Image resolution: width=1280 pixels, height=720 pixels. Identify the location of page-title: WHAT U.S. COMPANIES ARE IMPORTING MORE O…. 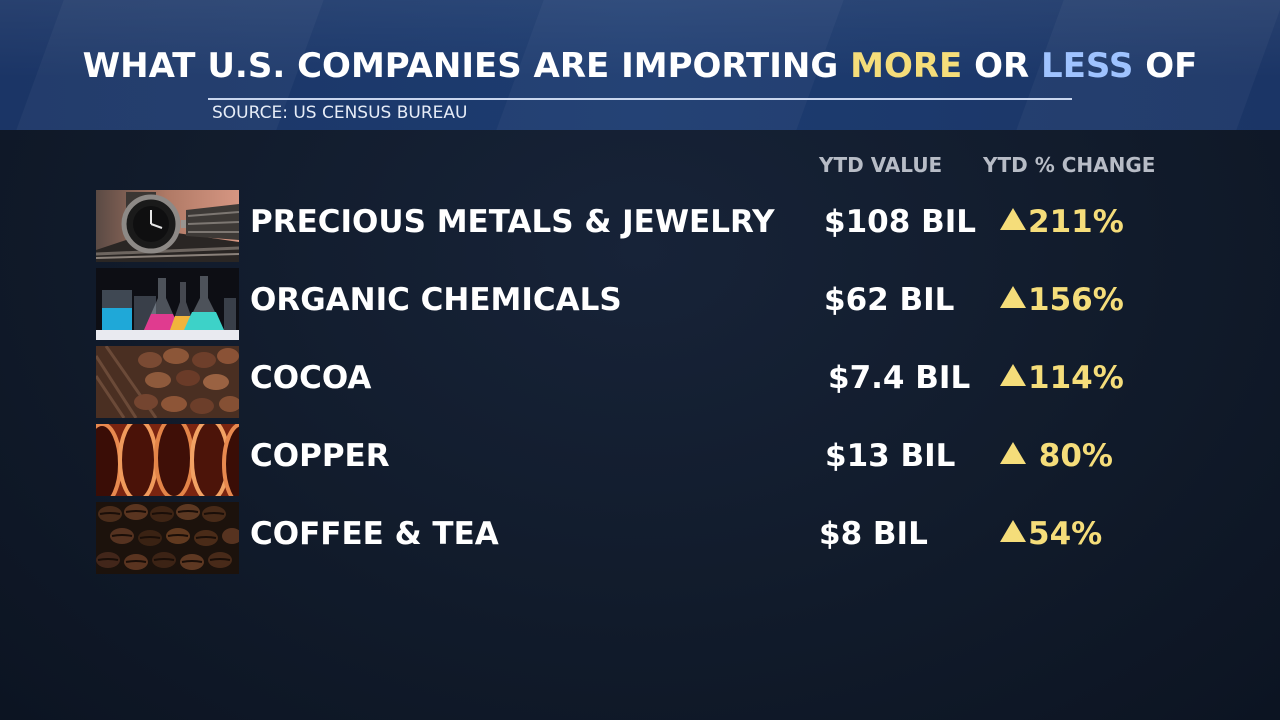
(640, 66).